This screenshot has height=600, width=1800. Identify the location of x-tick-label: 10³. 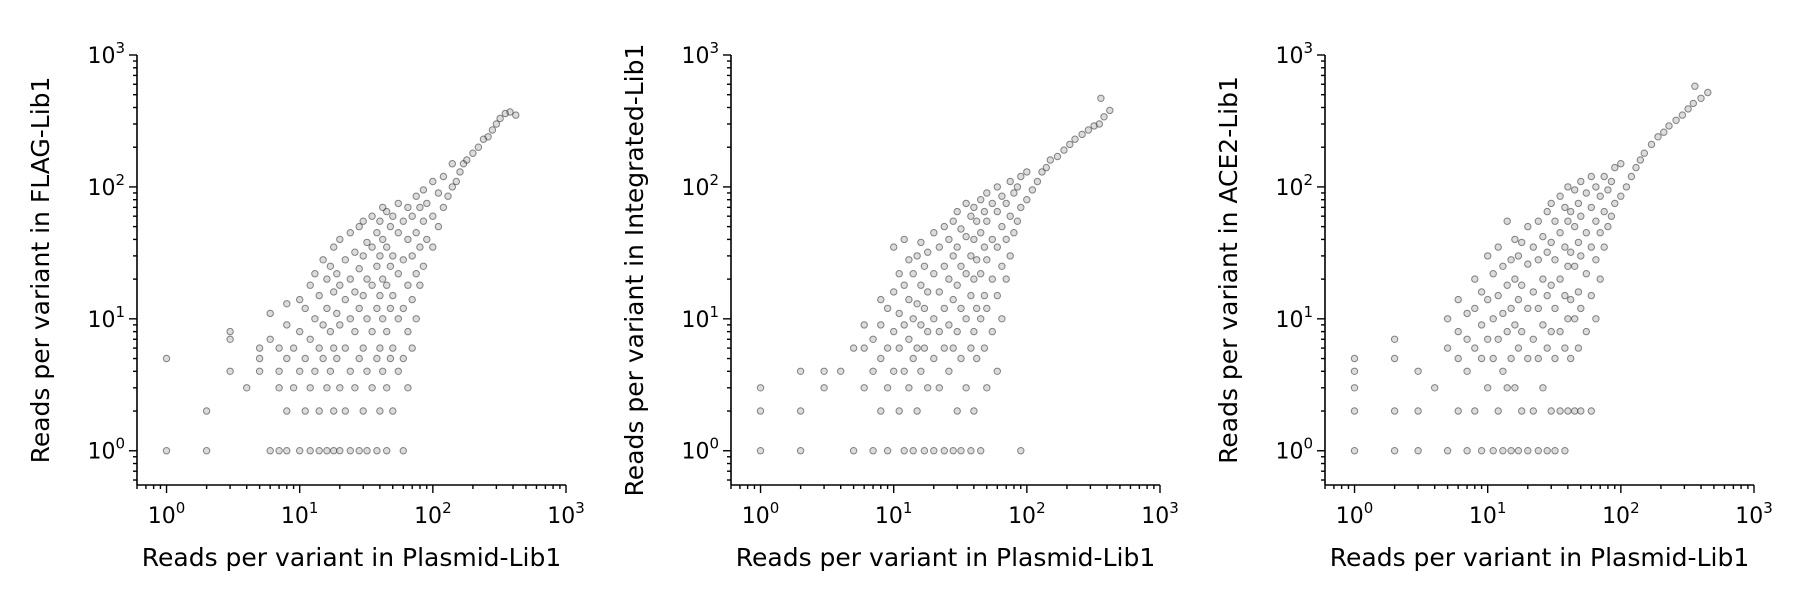
(1754, 514).